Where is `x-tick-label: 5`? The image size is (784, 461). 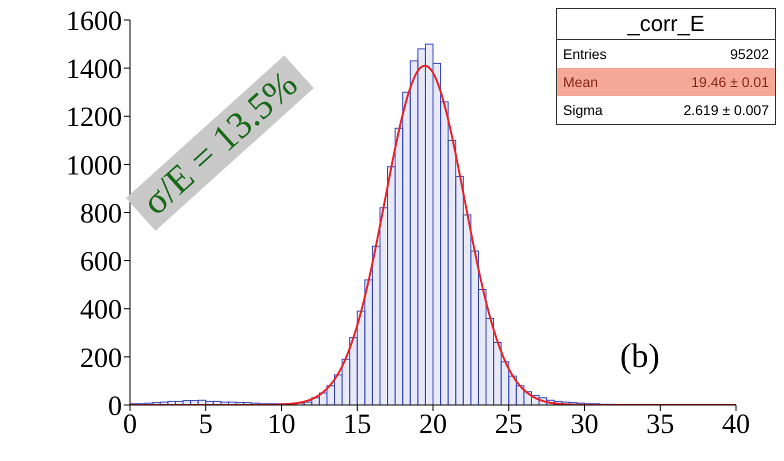 x-tick-label: 5 is located at coordinates (205, 424).